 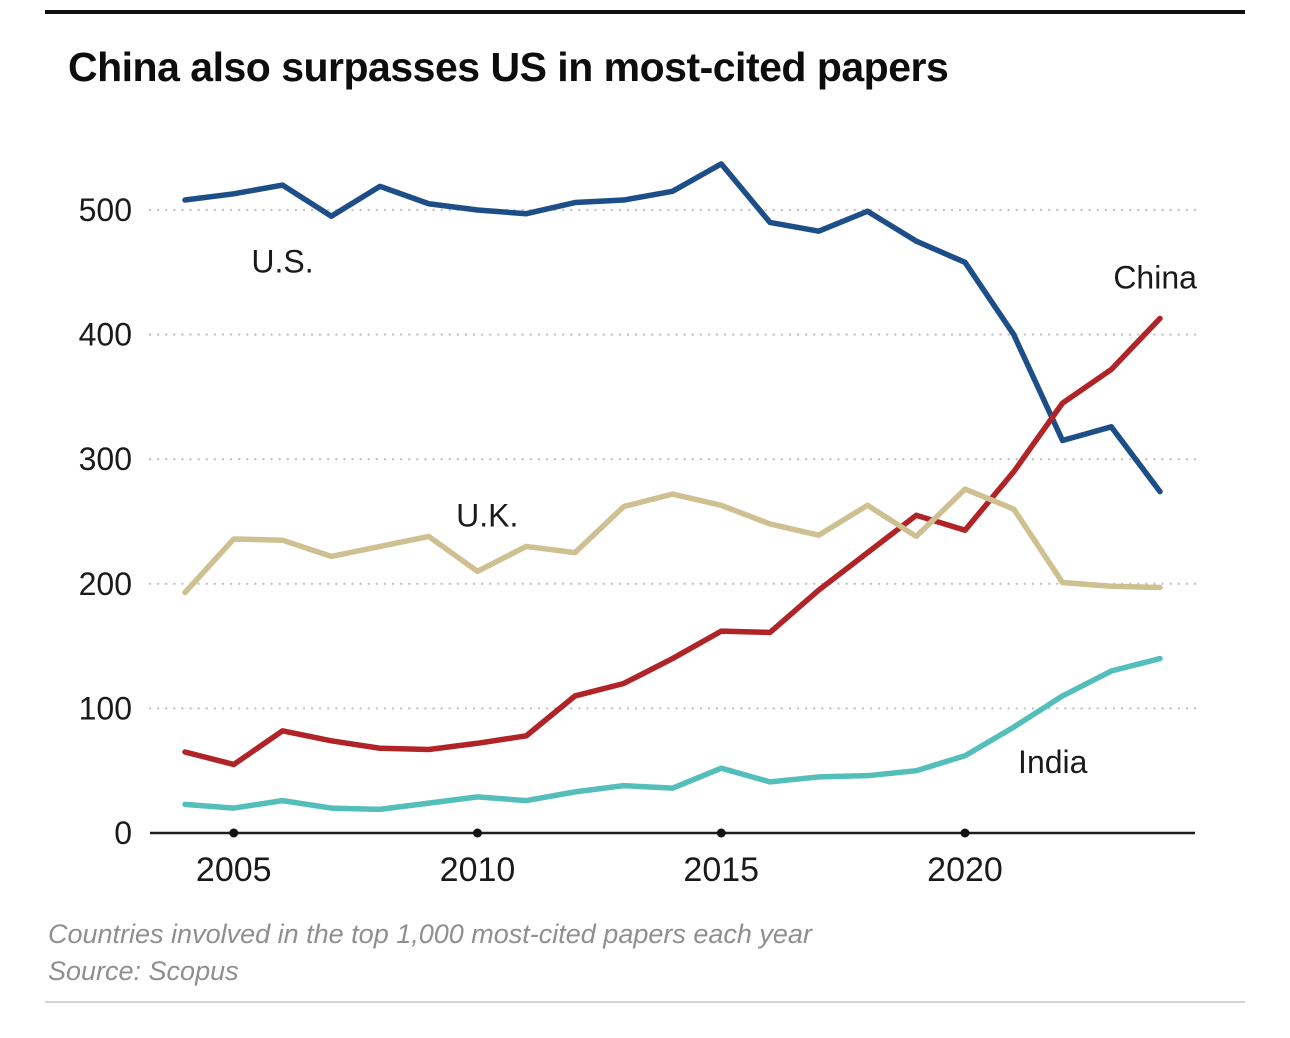 What do you see at coordinates (965, 870) in the screenshot?
I see `x-tick-label-2020: 2020` at bounding box center [965, 870].